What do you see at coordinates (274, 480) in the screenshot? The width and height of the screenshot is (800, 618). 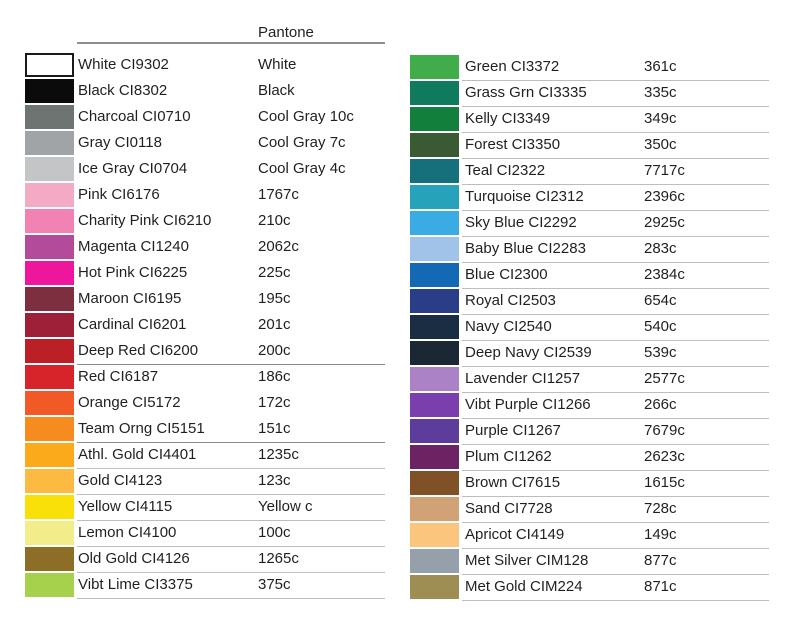 I see `pantone-value: 123c` at bounding box center [274, 480].